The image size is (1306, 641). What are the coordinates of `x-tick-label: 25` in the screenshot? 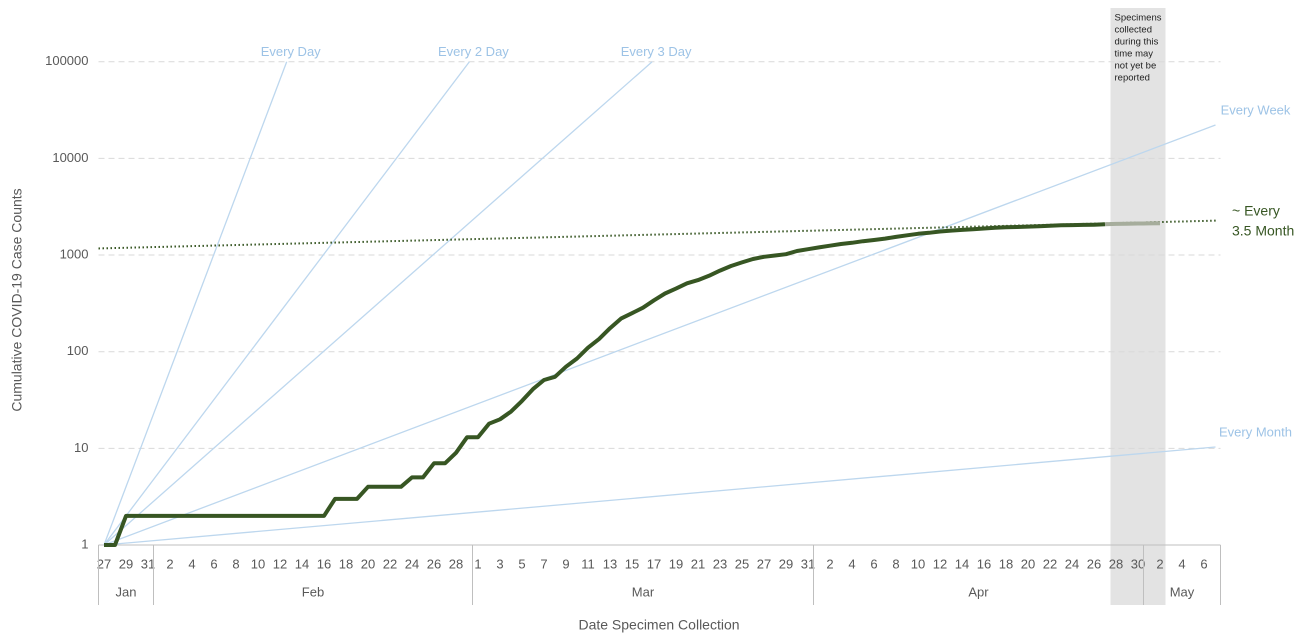 It's located at (742, 563).